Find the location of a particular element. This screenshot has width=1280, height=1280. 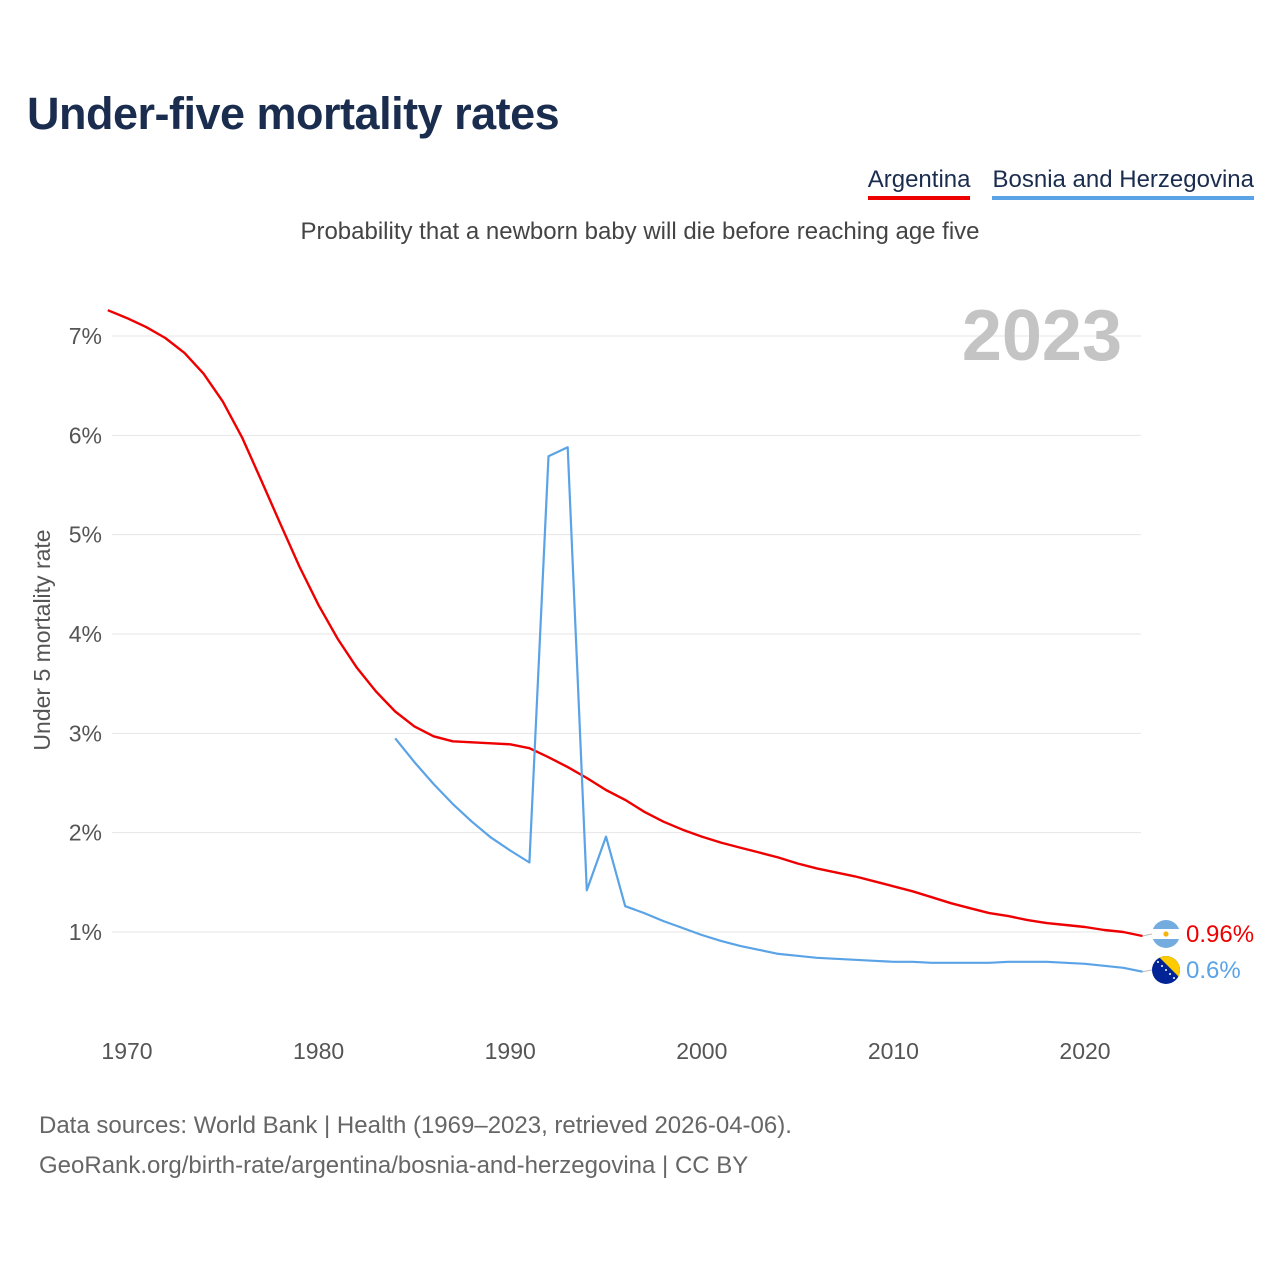

x-tick-label: 1970 is located at coordinates (126, 1051).